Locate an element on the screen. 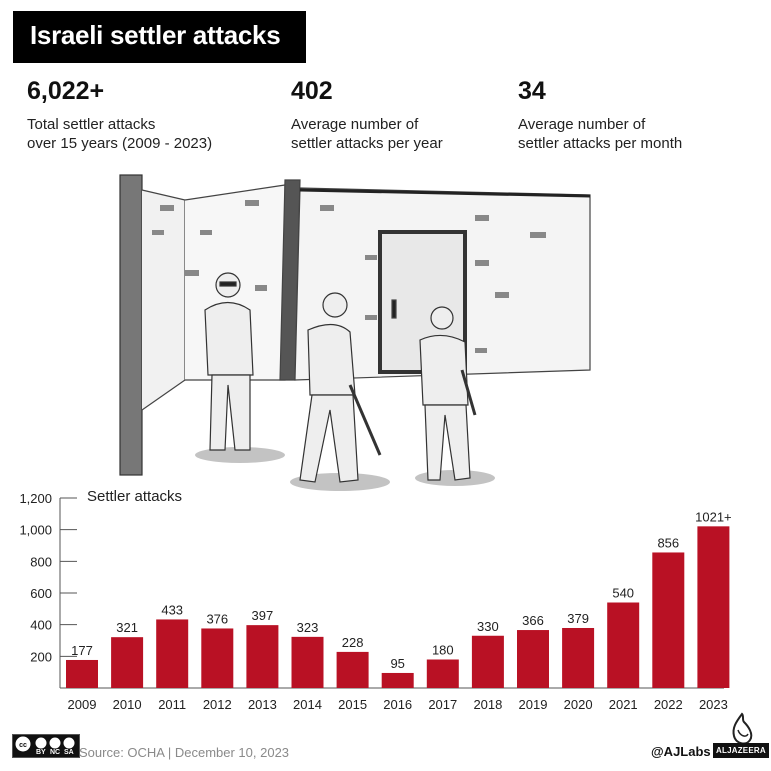  stat-value: 6,022+ is located at coordinates (66, 91).